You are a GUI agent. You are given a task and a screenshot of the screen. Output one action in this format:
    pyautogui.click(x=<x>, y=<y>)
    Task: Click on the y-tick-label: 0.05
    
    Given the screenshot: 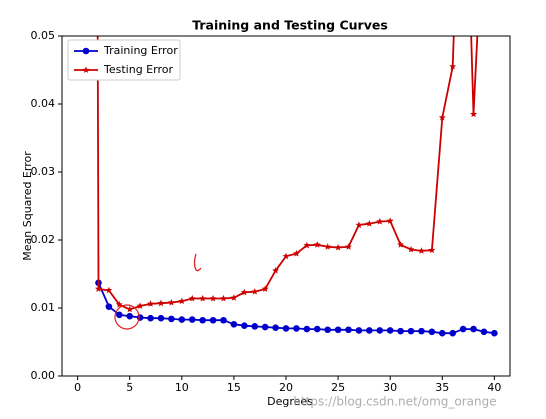 What is the action you would take?
    pyautogui.click(x=43, y=35)
    